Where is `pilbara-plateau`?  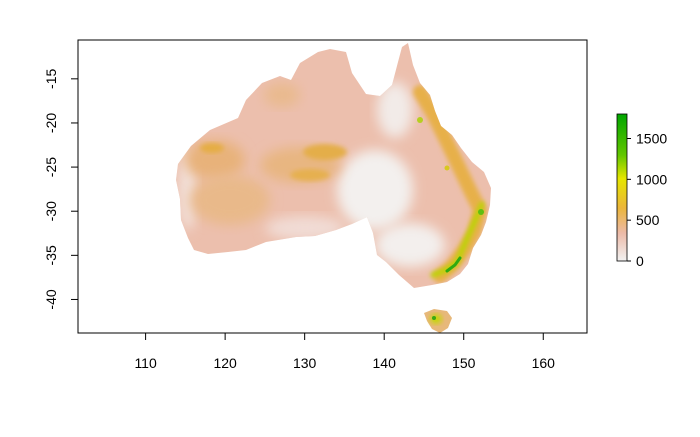 pilbara-plateau is located at coordinates (215, 160).